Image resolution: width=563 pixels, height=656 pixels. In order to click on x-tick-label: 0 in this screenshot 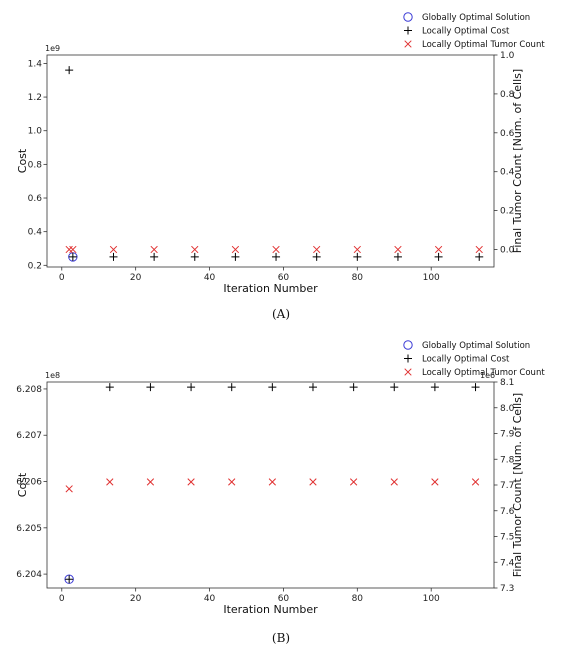, I will do `click(62, 278)`.